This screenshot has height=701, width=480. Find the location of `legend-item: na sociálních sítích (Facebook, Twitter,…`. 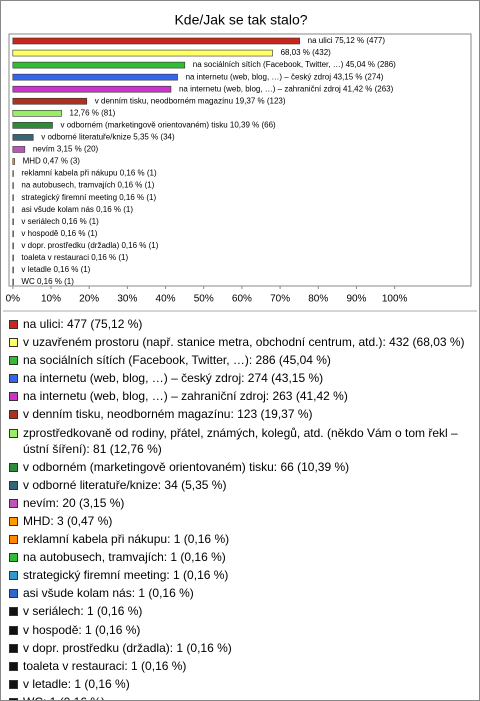

legend-item: na sociálních sítích (Facebook, Twitter,… is located at coordinates (240, 360).